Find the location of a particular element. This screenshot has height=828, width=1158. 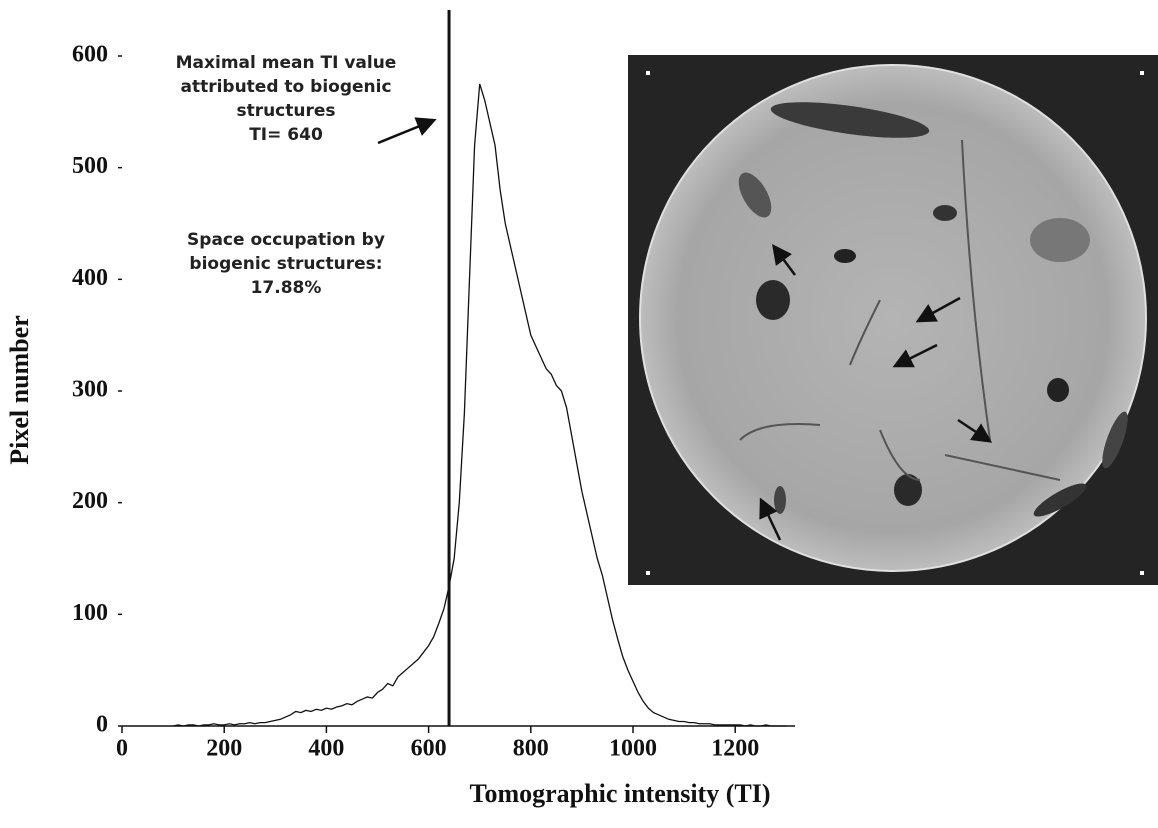

y-axis-title: Pixel number is located at coordinates (19, 390).